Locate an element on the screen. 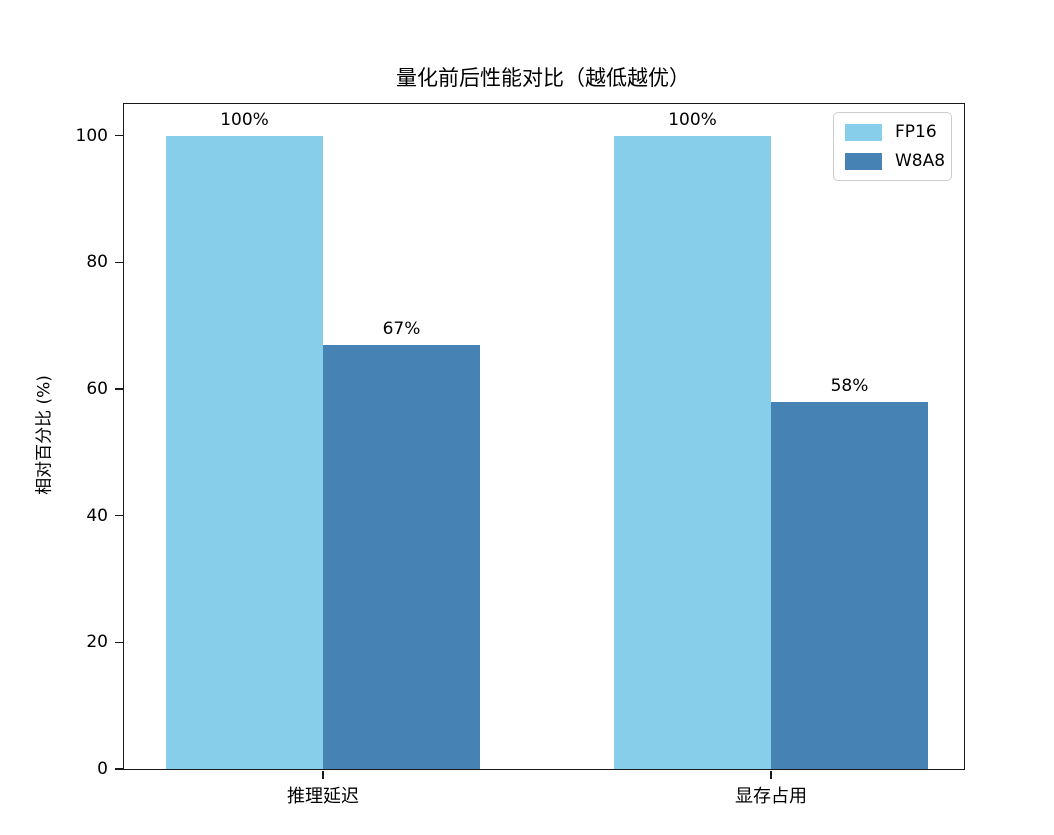 The height and width of the screenshot is (835, 1054). legend-entry-FP16: FP16 is located at coordinates (892, 132).